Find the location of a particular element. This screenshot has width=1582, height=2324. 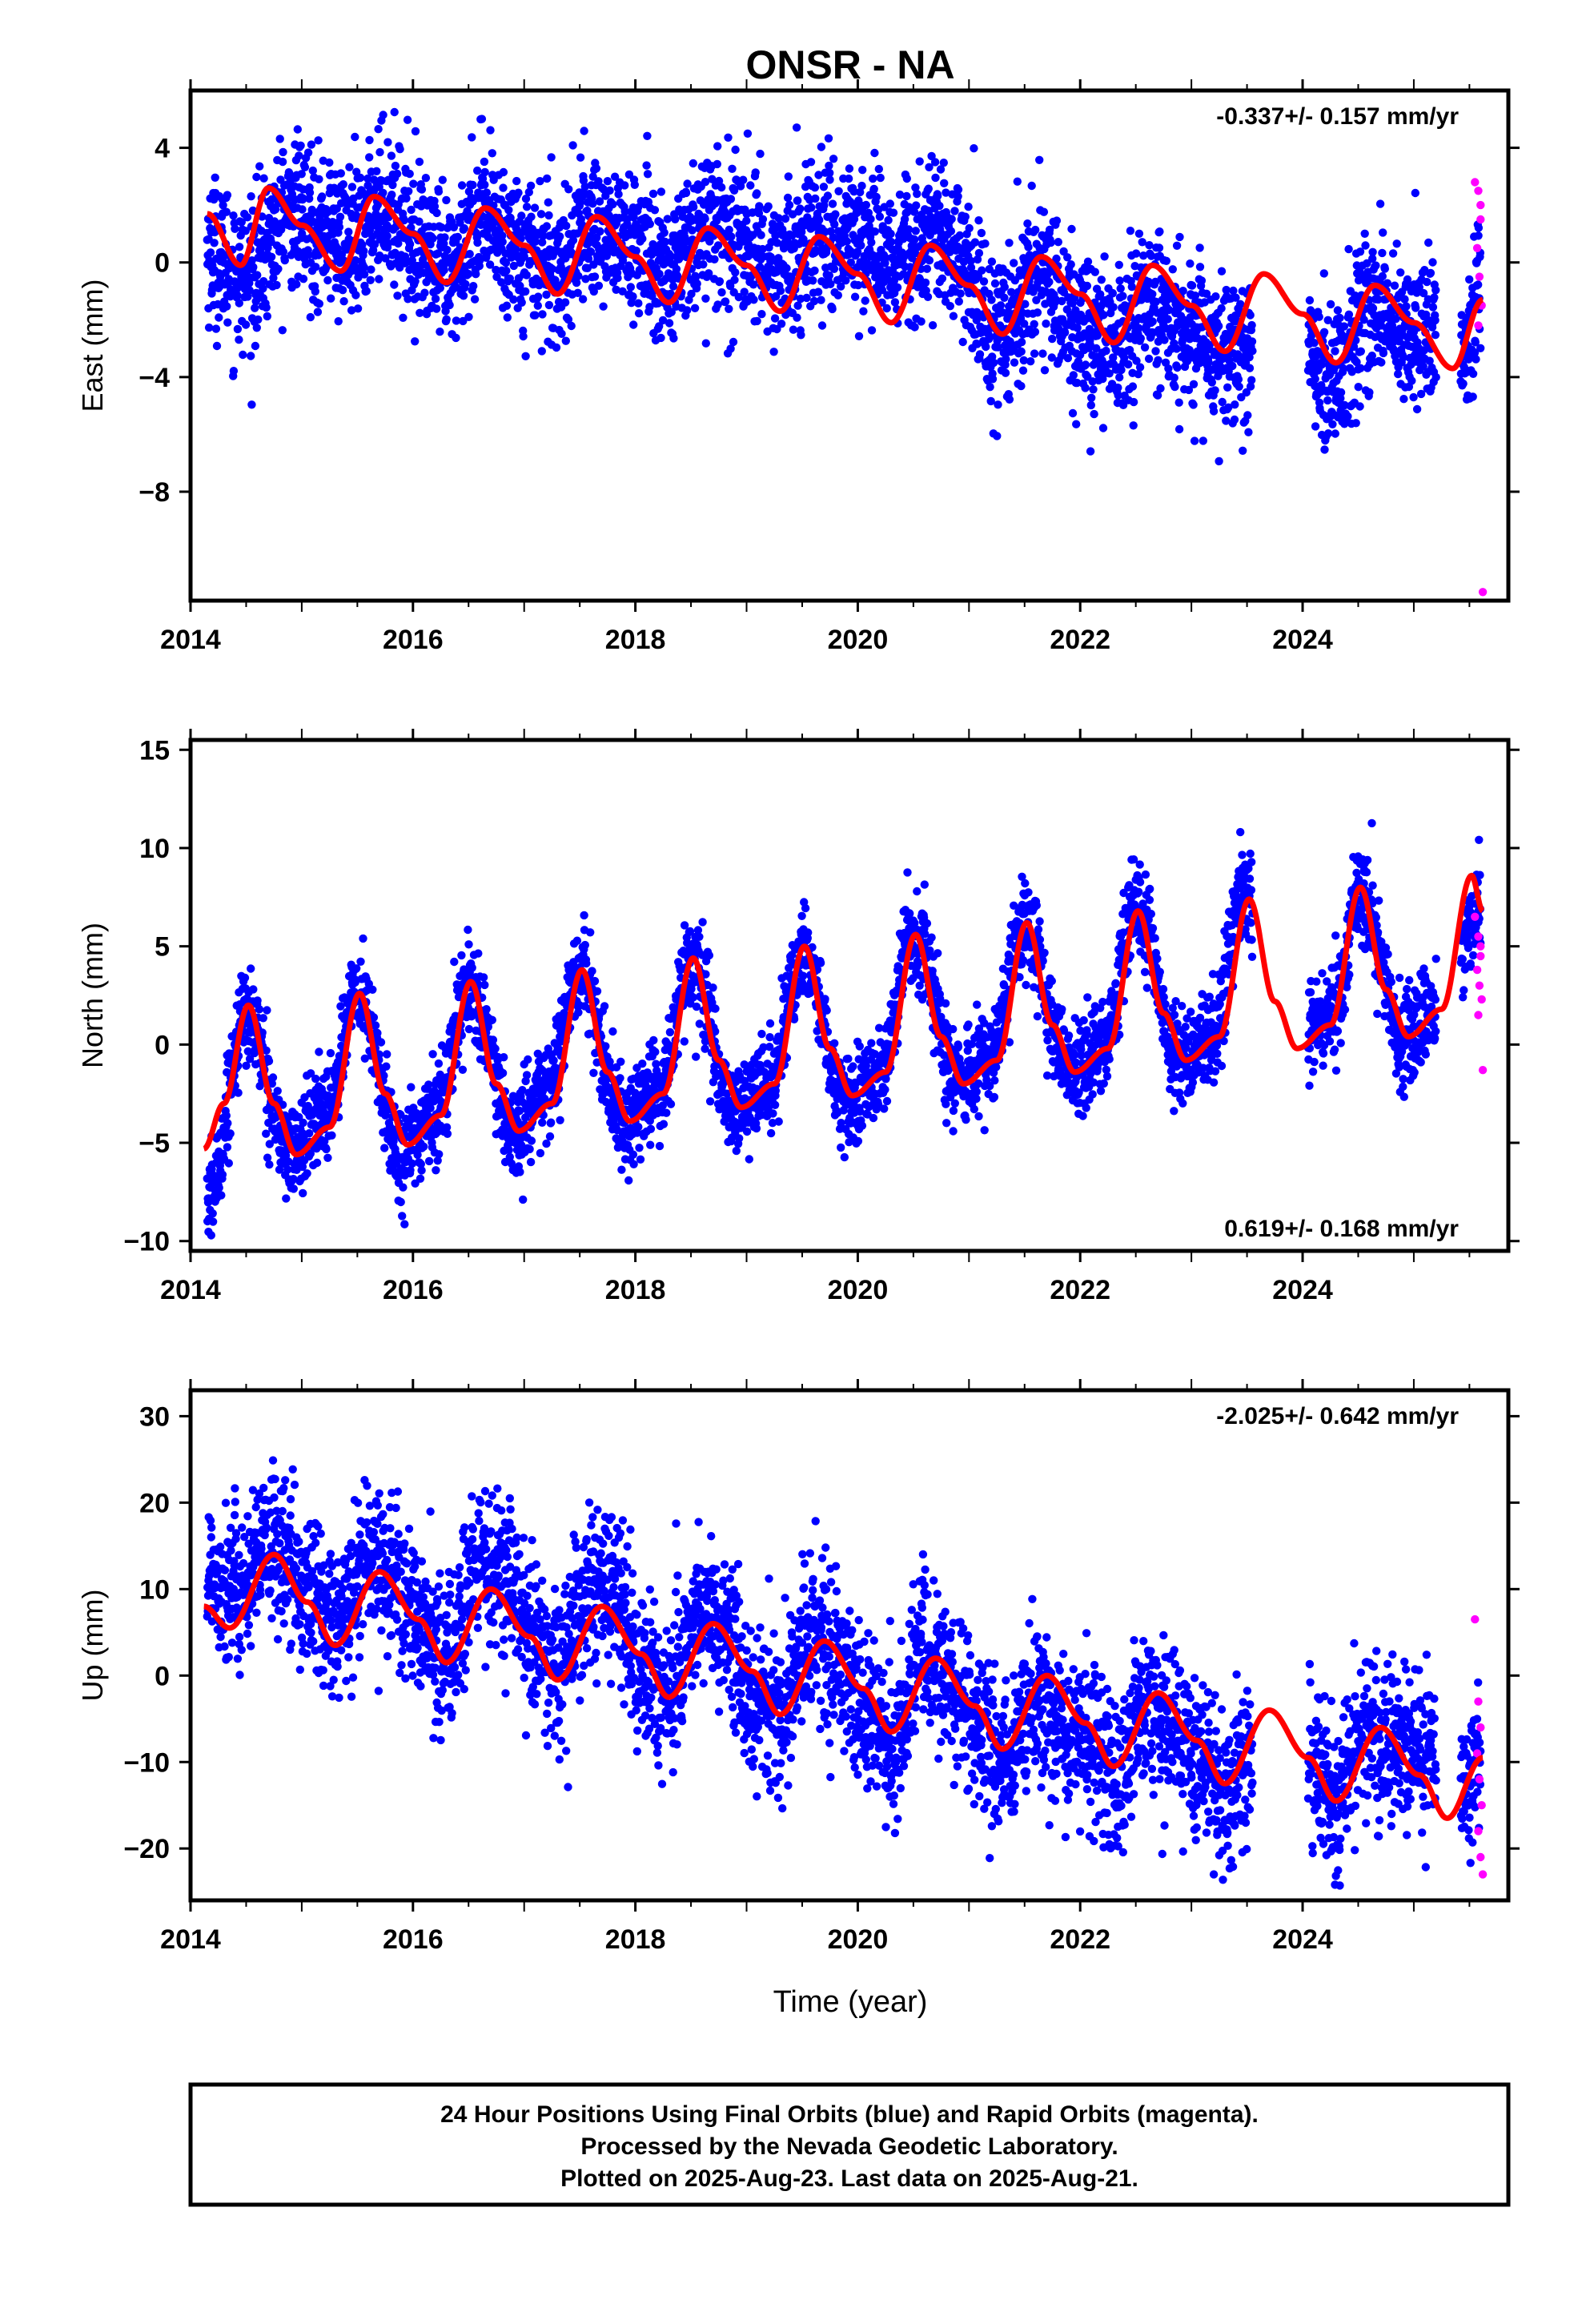

east-y-tick-label: −8 is located at coordinates (154, 492).